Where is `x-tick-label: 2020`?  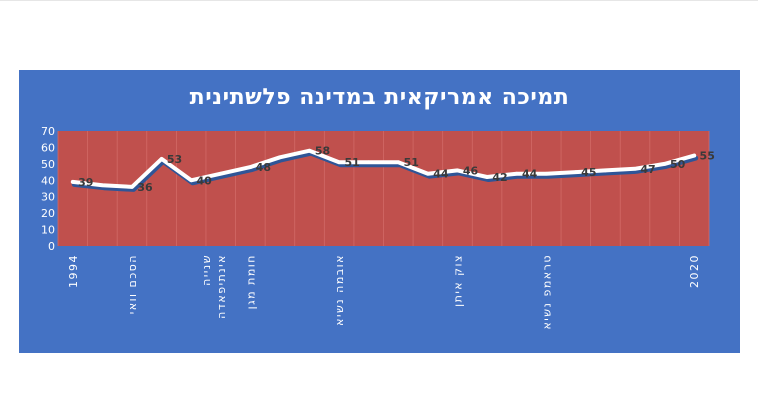
x-tick-label: 2020 is located at coordinates (694, 271).